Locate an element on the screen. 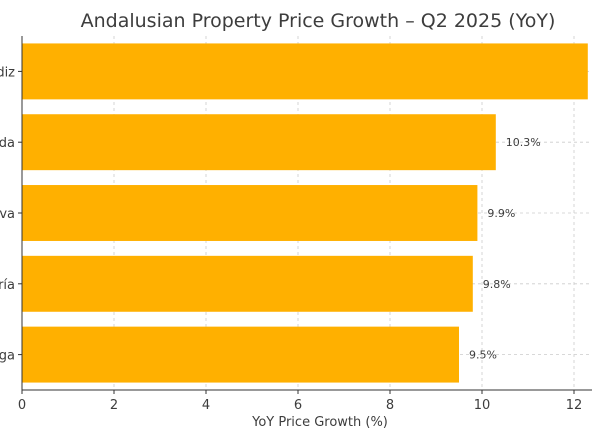 Image resolution: width=592 pixels, height=444 pixels. y-tick-label: ría is located at coordinates (7, 285).